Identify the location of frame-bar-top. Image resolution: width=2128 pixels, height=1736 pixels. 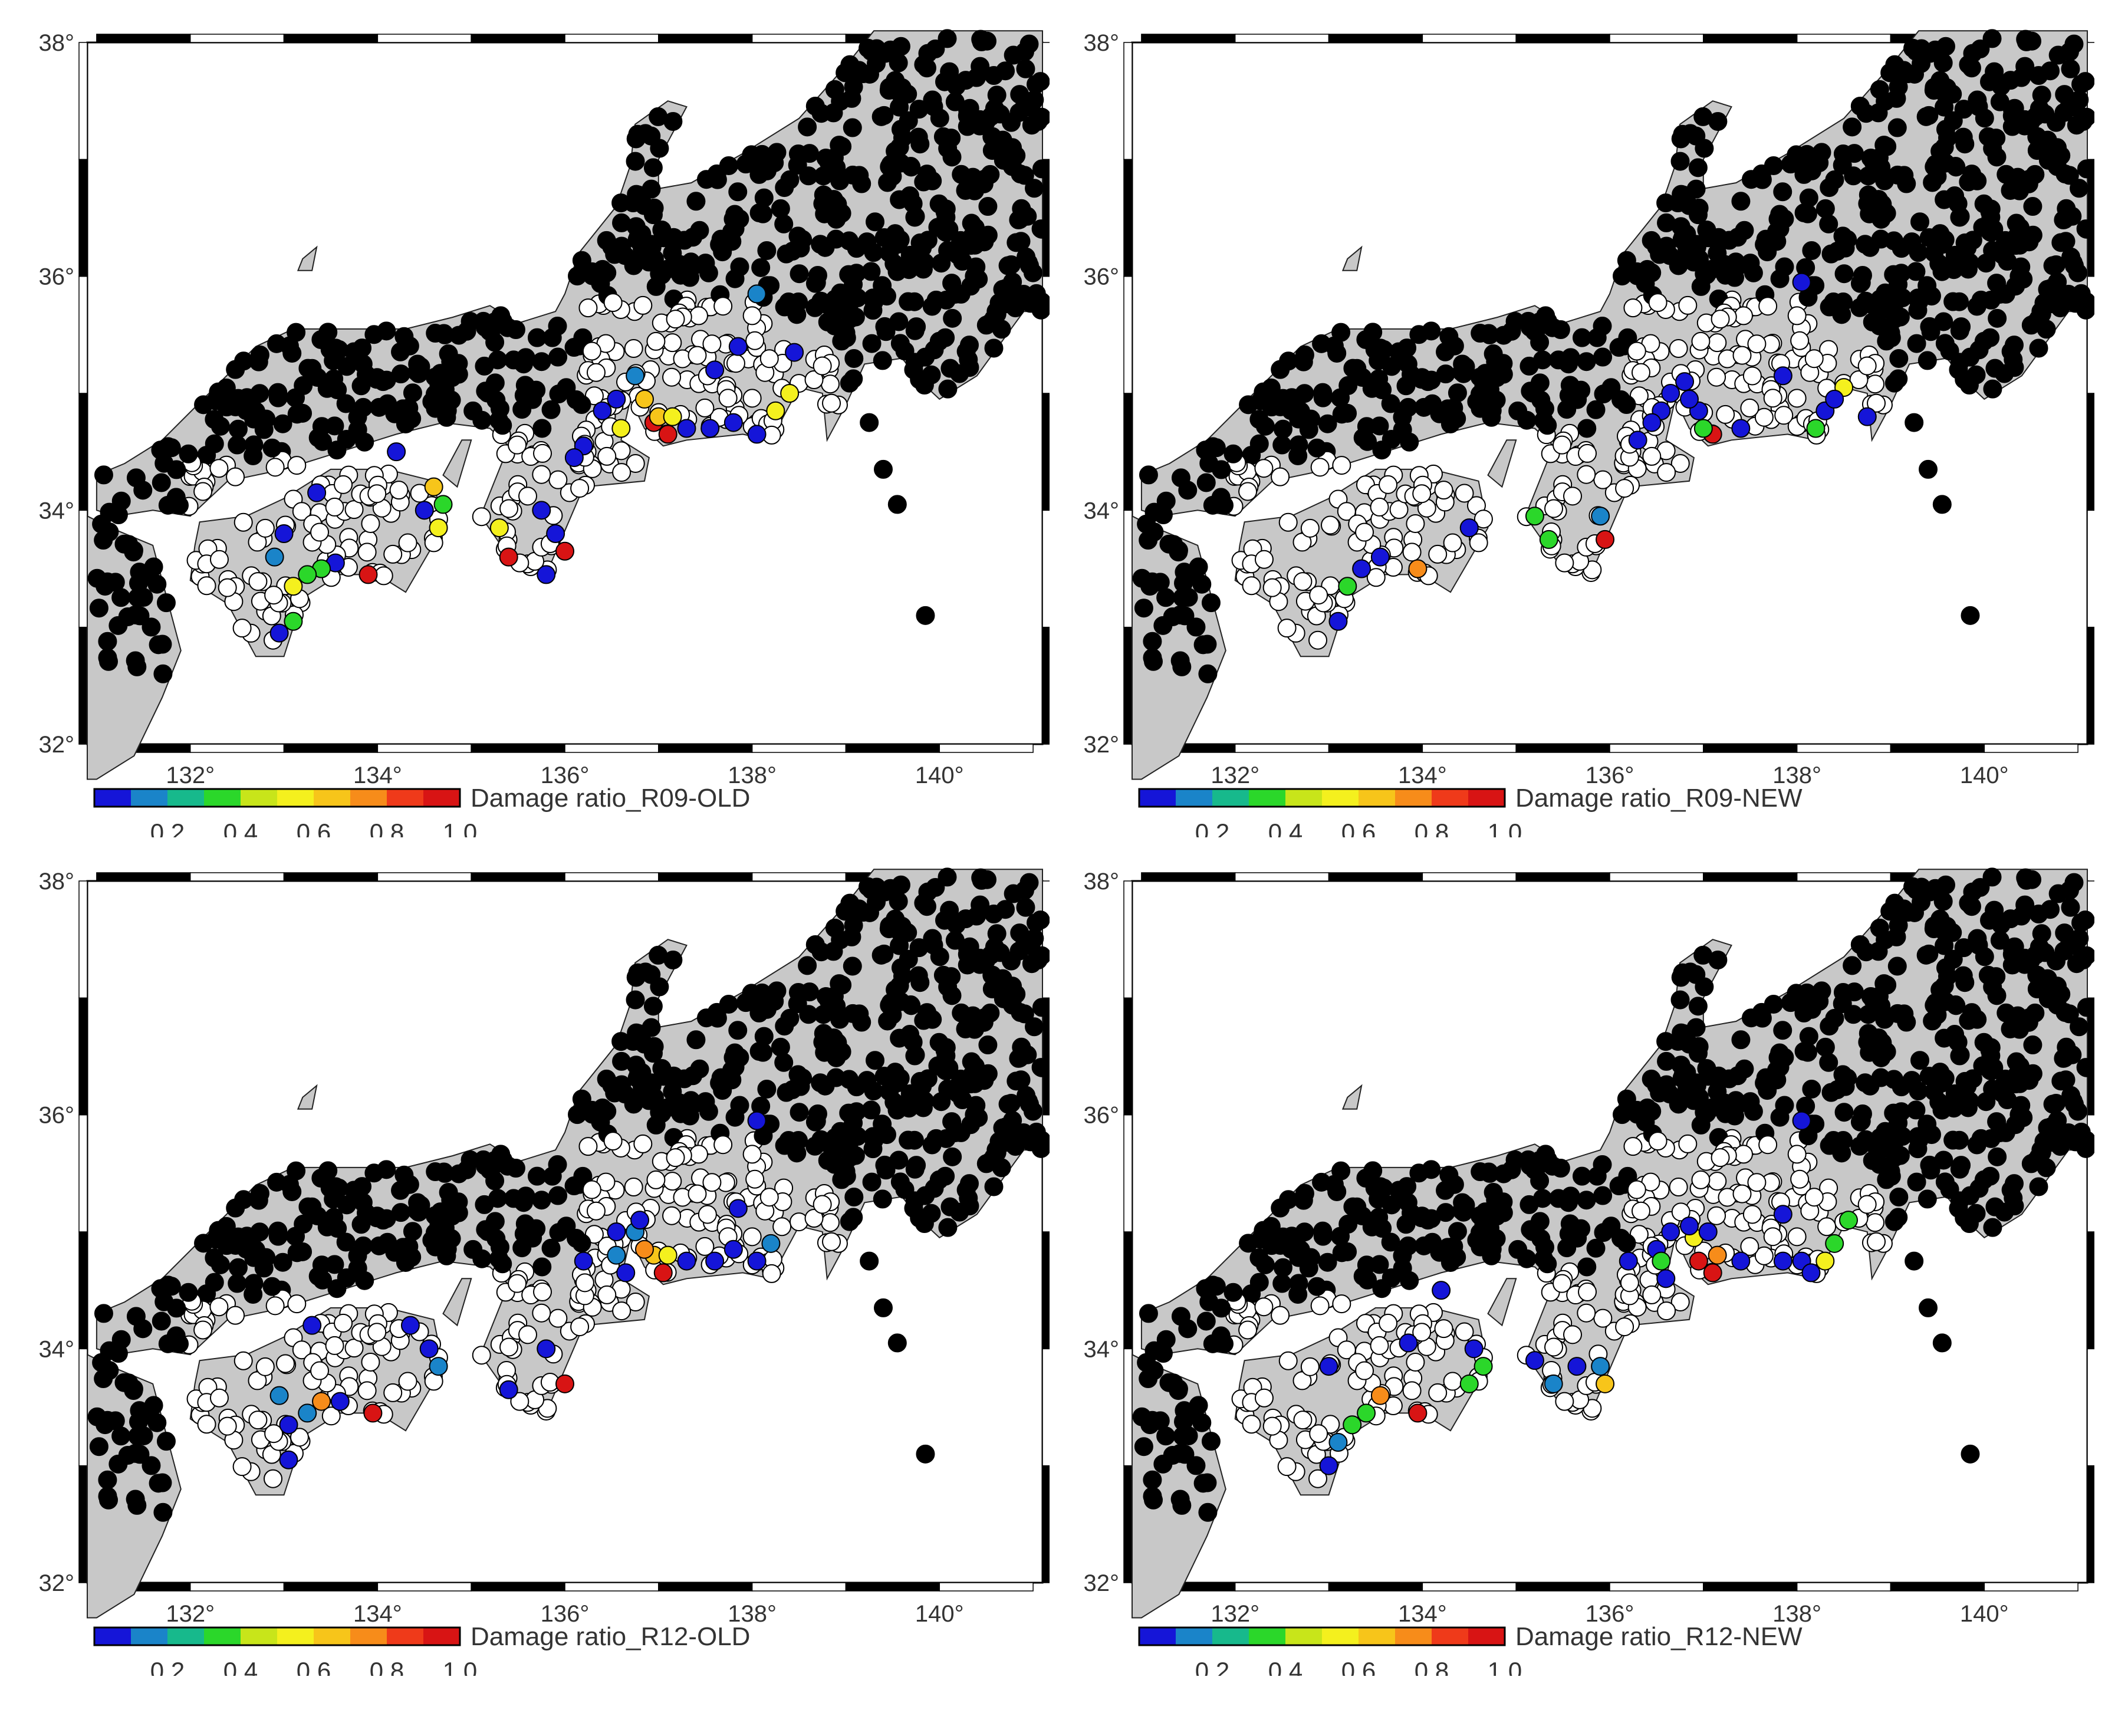
(1751, 39).